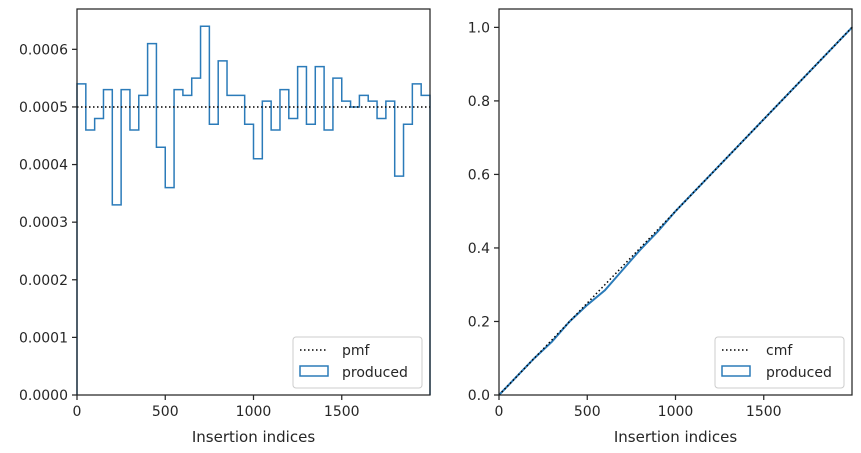 This screenshot has height=453, width=861. Describe the element at coordinates (342, 412) in the screenshot. I see `left-x-tick-label: 1500` at that location.